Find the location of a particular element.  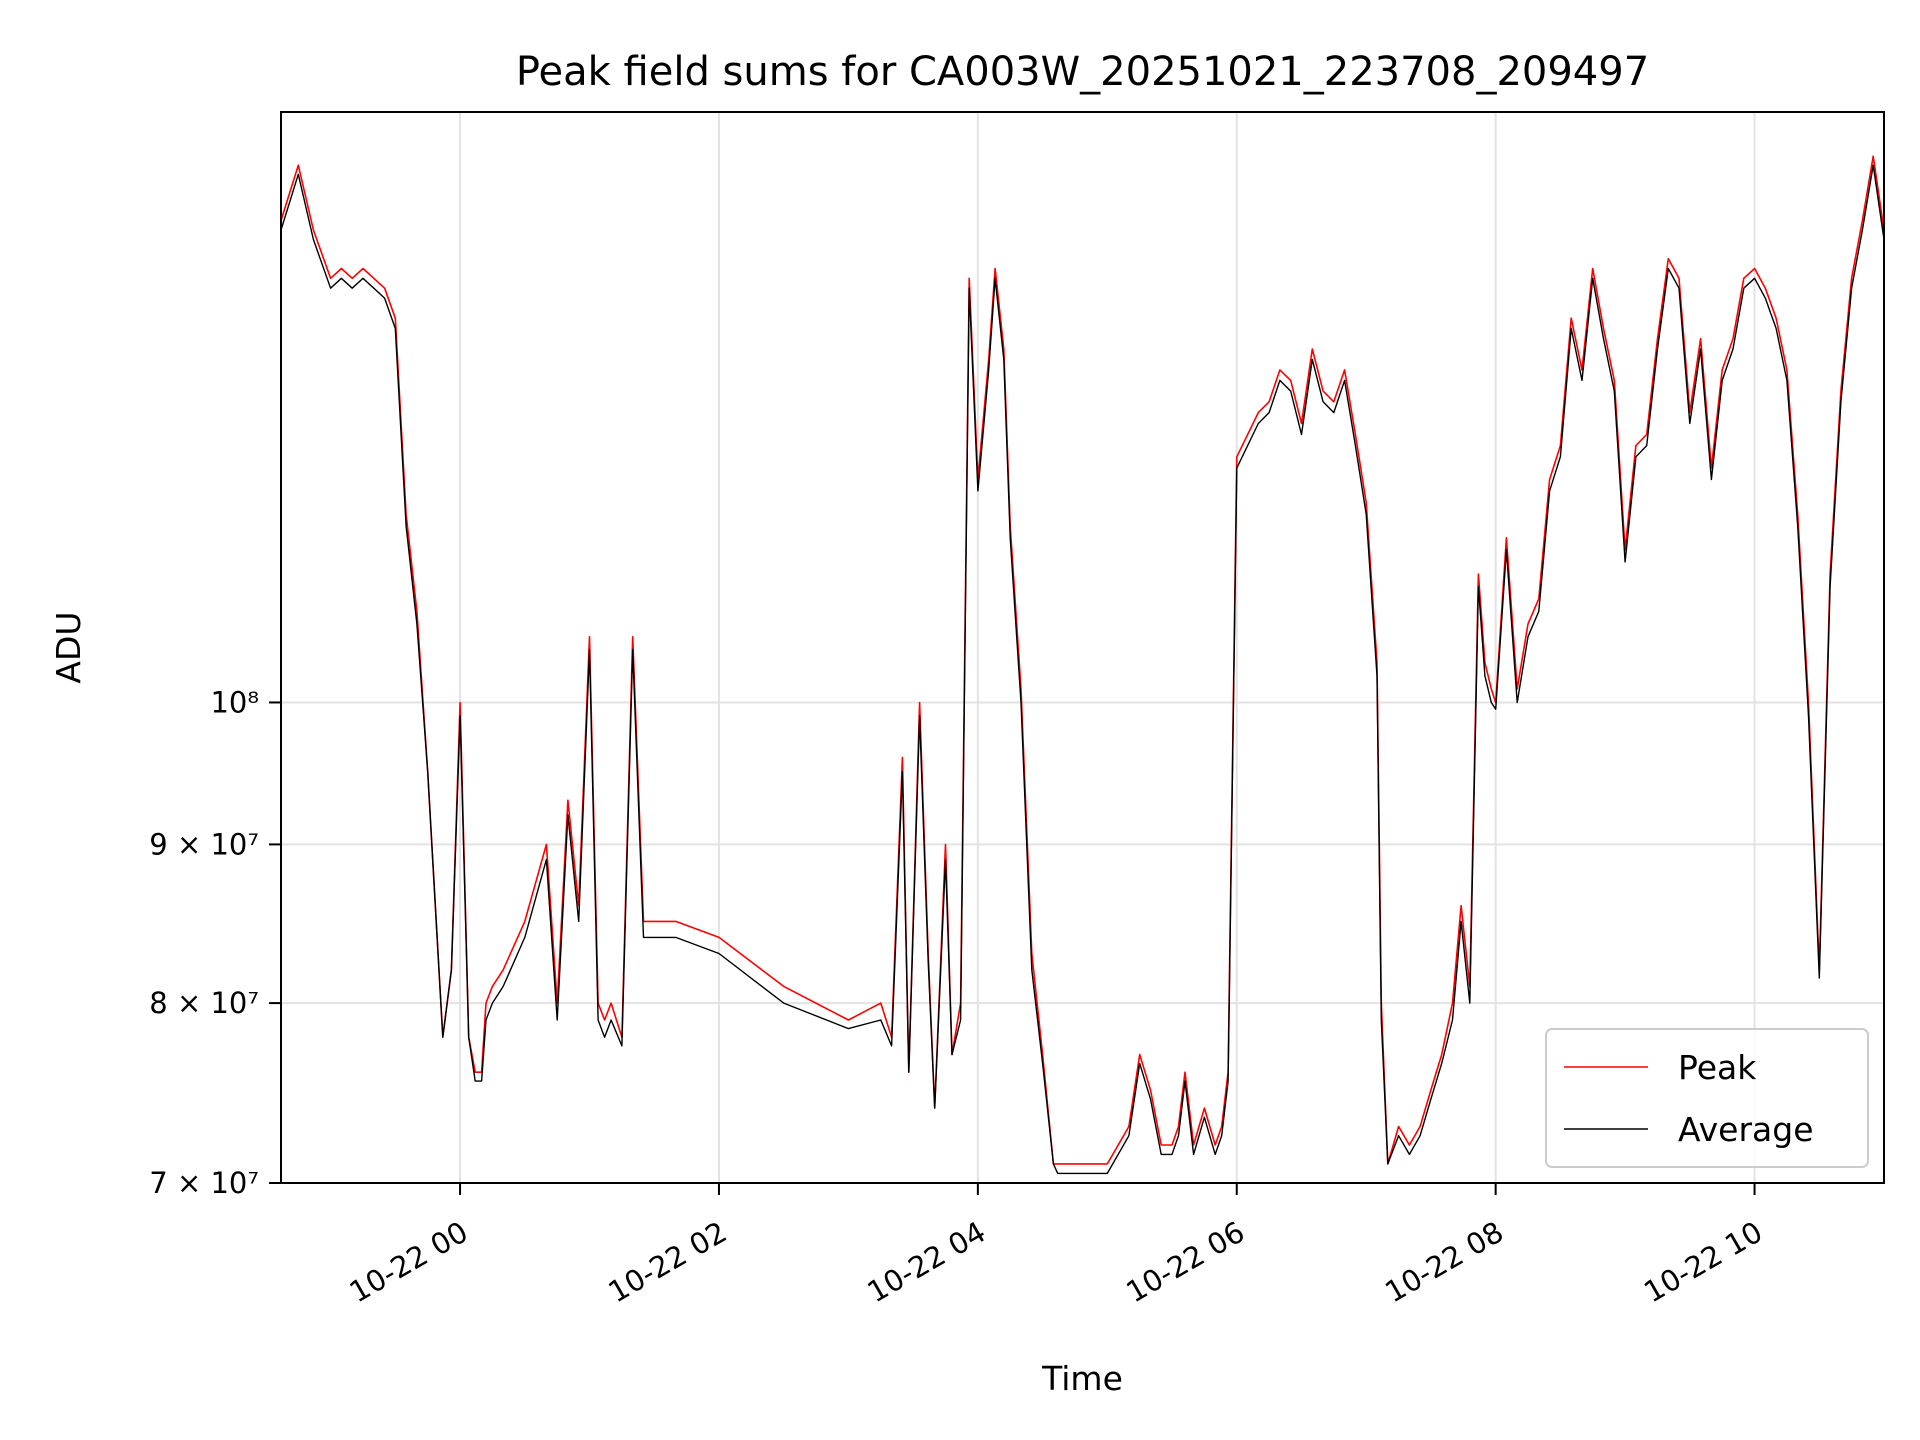

y-tick-label: 8 × 10⁷ is located at coordinates (204, 1003).